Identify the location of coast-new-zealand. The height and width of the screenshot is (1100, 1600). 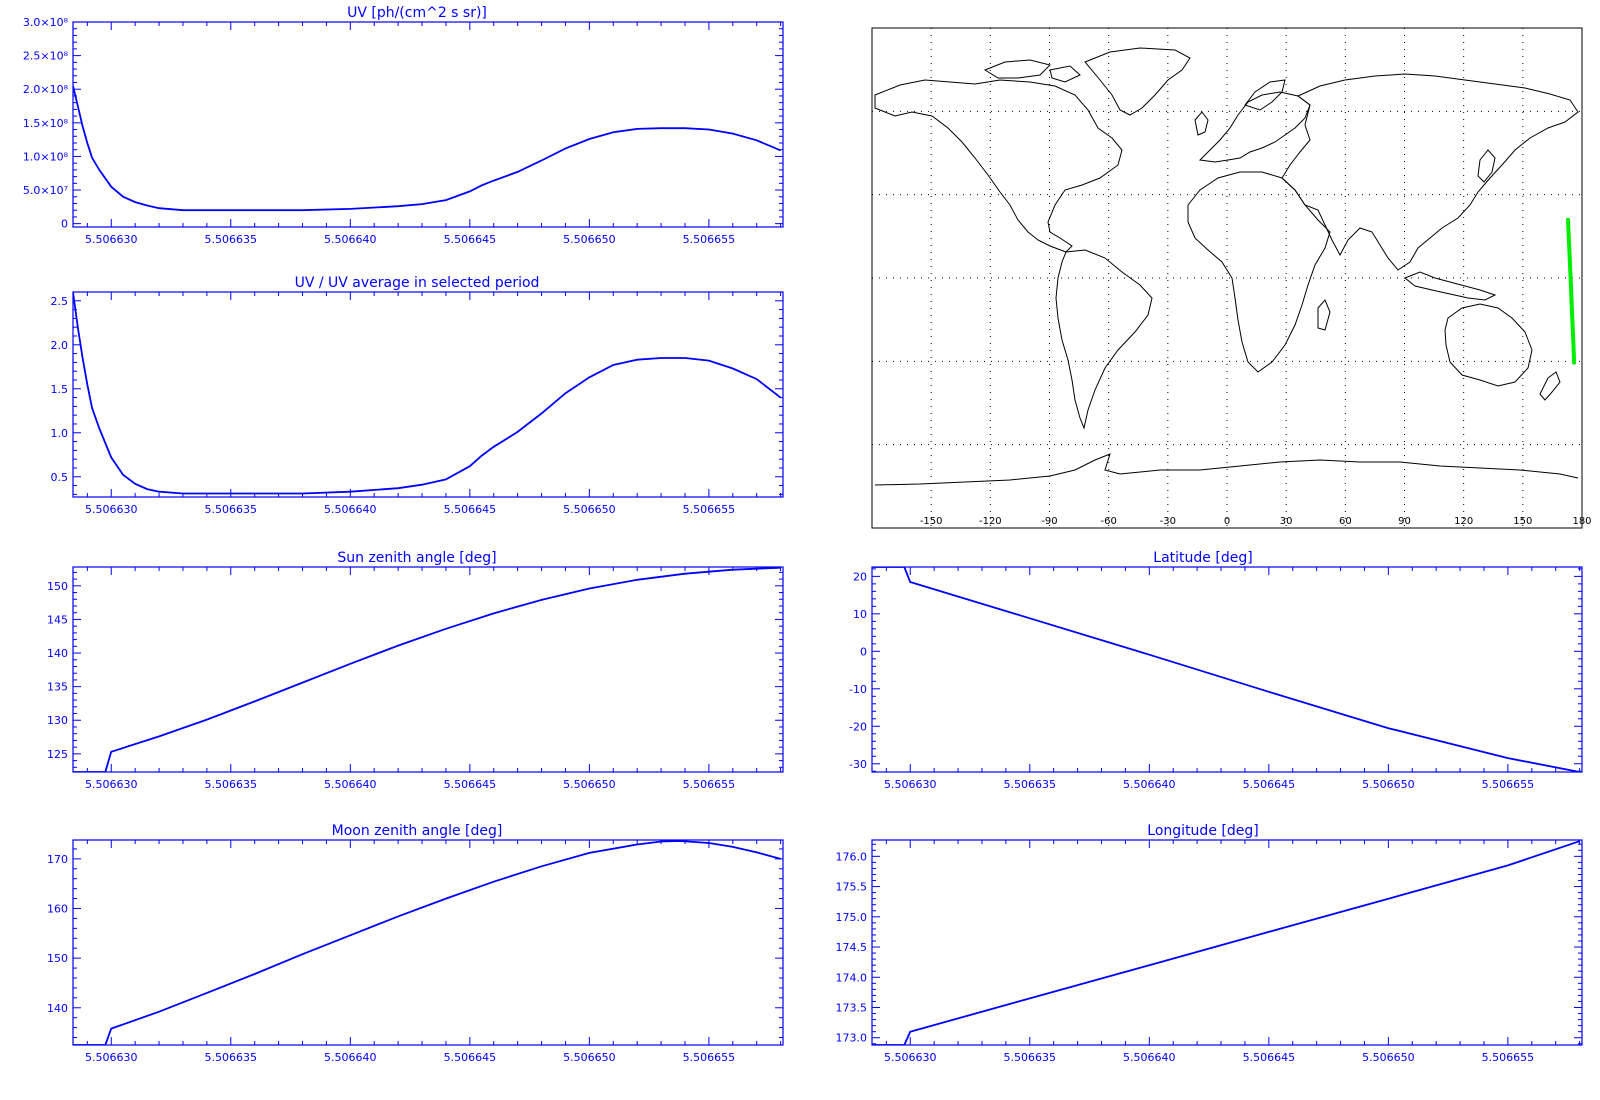
(1550, 386).